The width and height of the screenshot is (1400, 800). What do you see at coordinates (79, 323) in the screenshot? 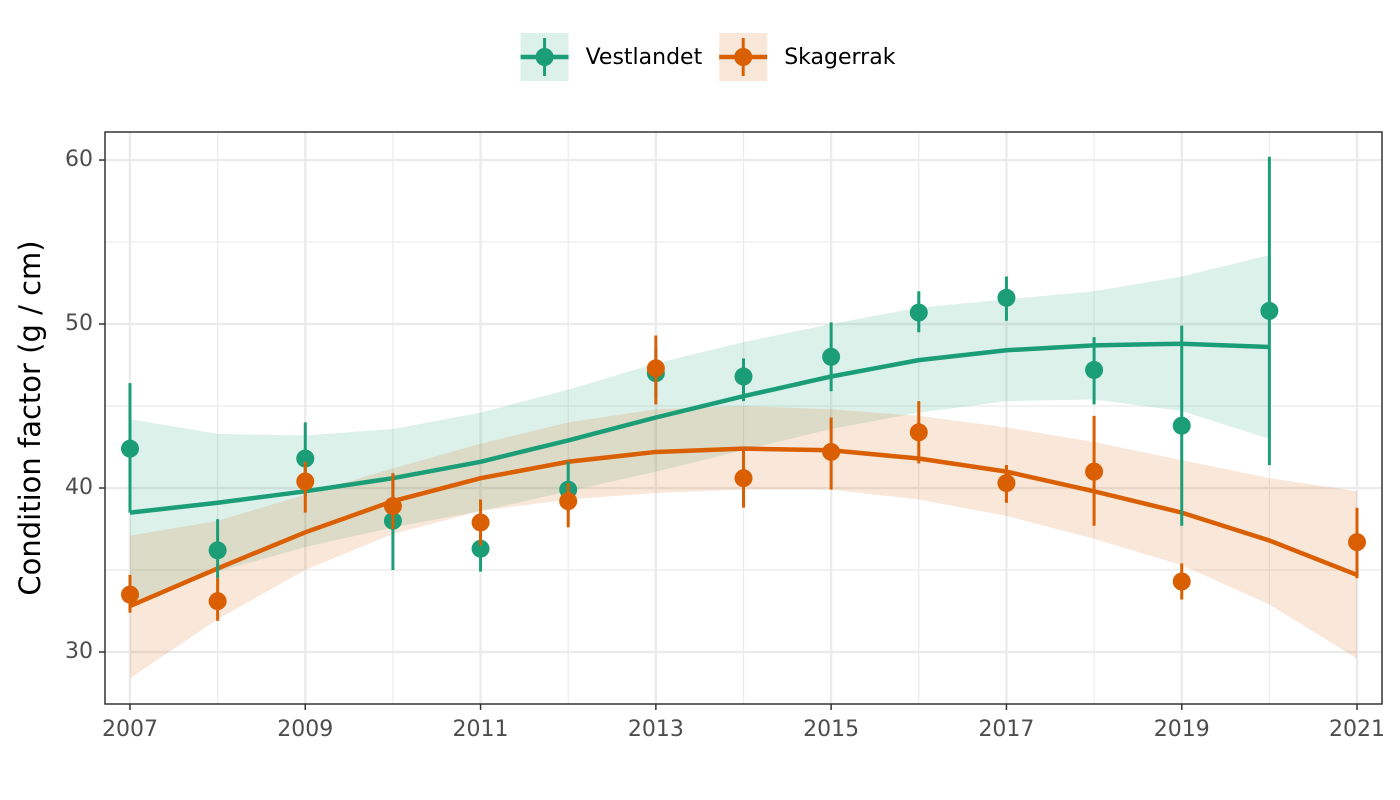
I see `y-tick-label: 50` at bounding box center [79, 323].